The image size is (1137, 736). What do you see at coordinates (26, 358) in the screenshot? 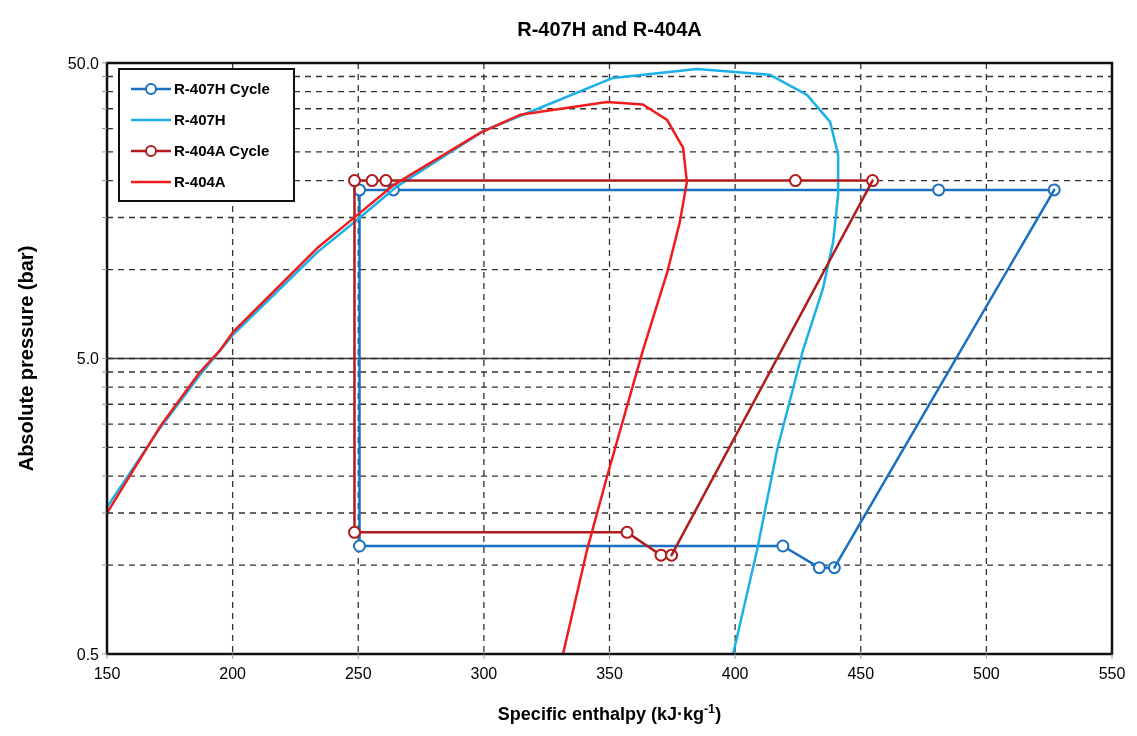
I see `y-axis-title: Absolute pressure (bar)` at bounding box center [26, 358].